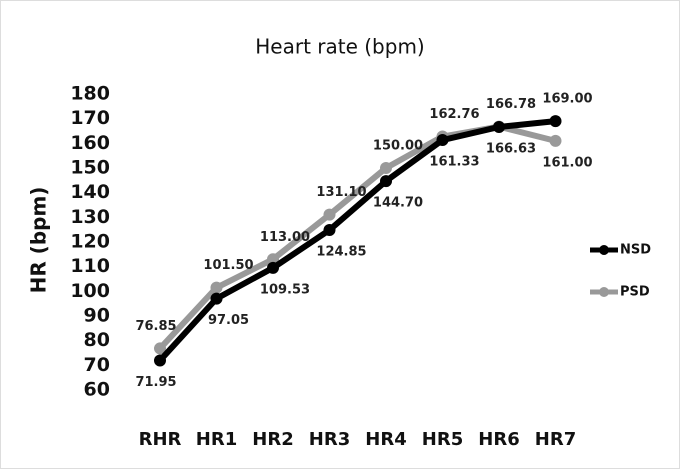  I want to click on data-label: 71.95, so click(155, 382).